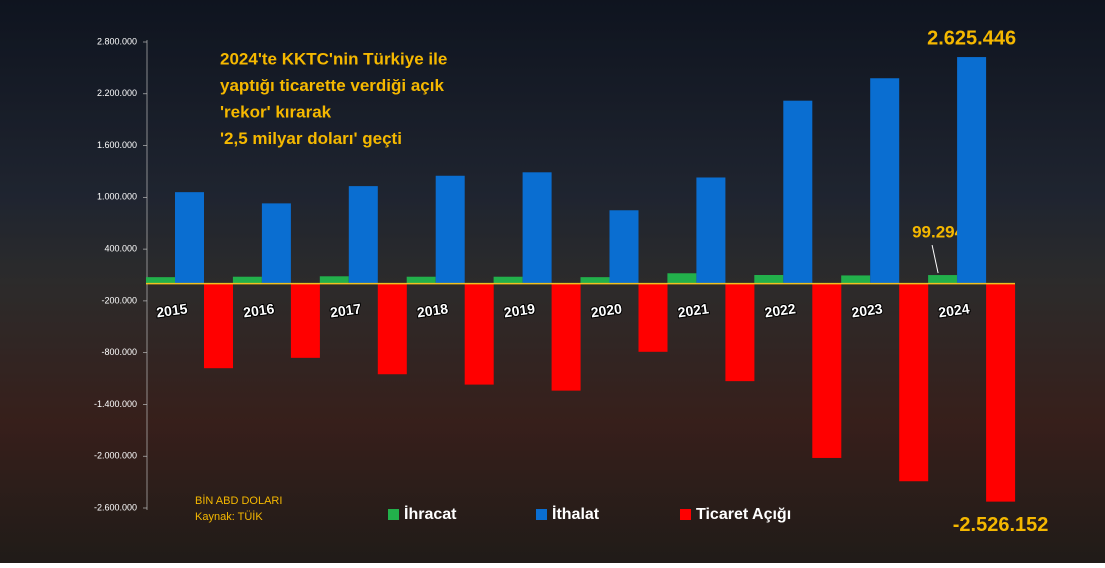 The height and width of the screenshot is (568, 1105). What do you see at coordinates (935, 259) in the screenshot?
I see `label-leader` at bounding box center [935, 259].